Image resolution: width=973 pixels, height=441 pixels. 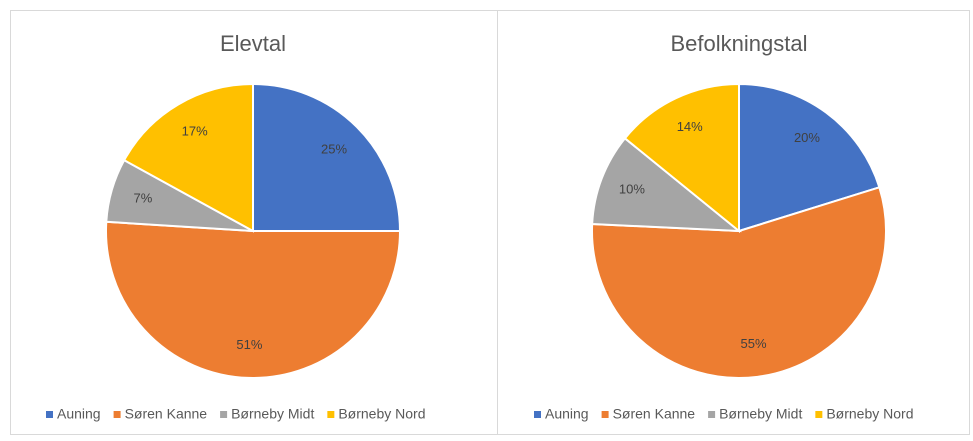 What do you see at coordinates (249, 344) in the screenshot?
I see `data-label: 51%` at bounding box center [249, 344].